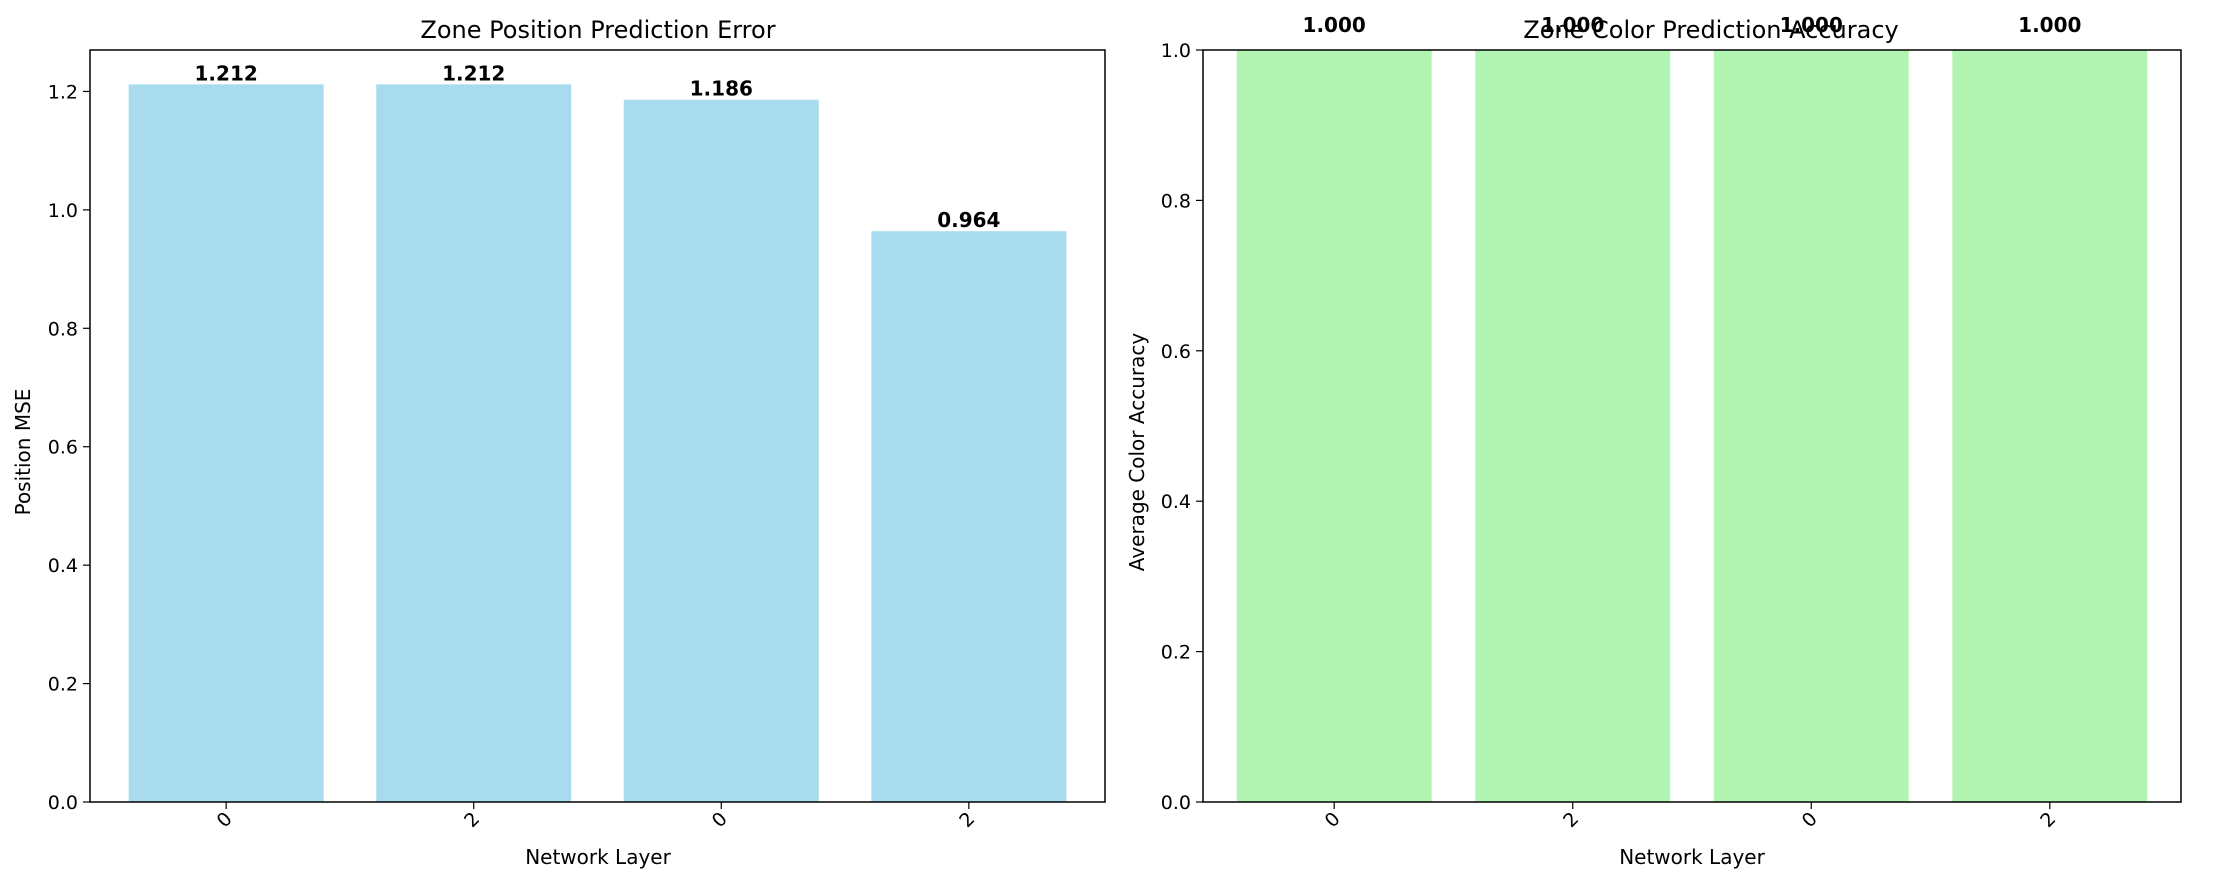 The width and height of the screenshot is (2233, 883). I want to click on y-axis-label: Average Color Accuracy, so click(1137, 452).